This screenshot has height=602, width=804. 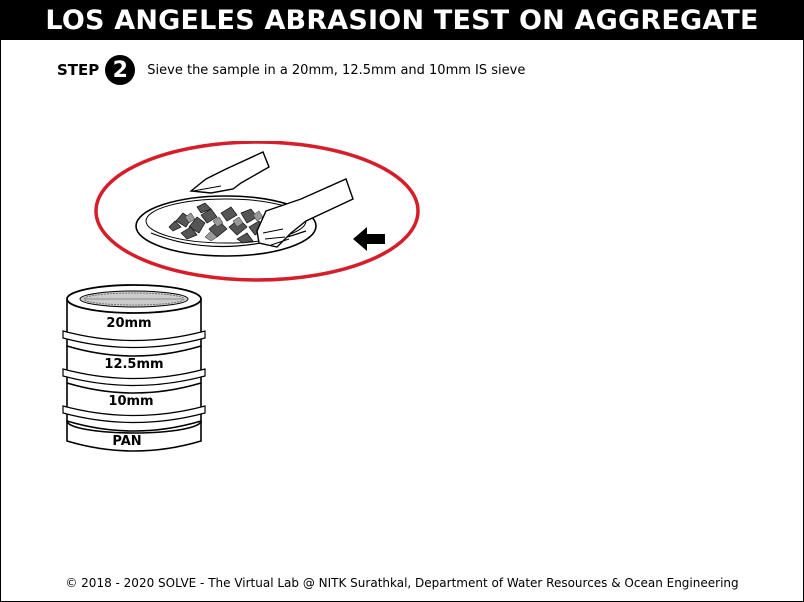 What do you see at coordinates (78, 70) in the screenshot?
I see `step-label: STEP` at bounding box center [78, 70].